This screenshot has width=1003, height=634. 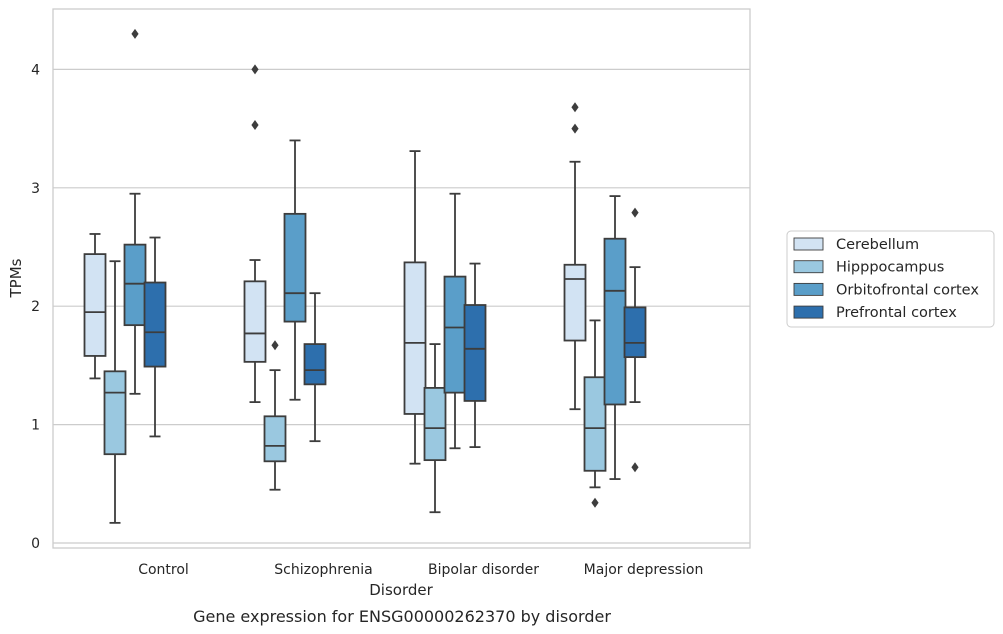 What do you see at coordinates (890, 268) in the screenshot?
I see `legend-label-1: Hipppocampus` at bounding box center [890, 268].